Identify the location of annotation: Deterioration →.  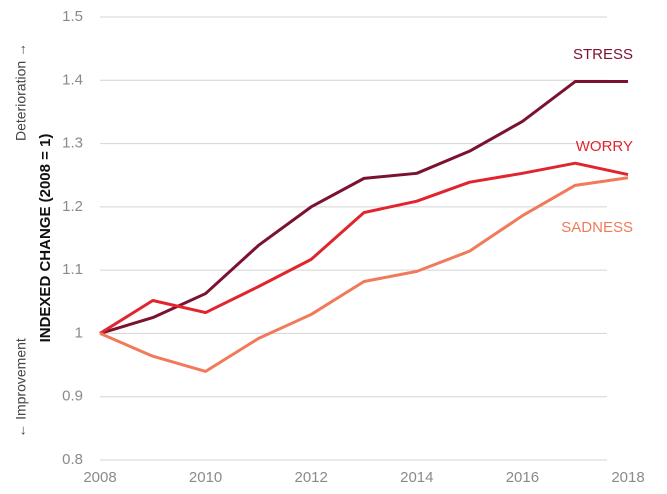
(21, 92).